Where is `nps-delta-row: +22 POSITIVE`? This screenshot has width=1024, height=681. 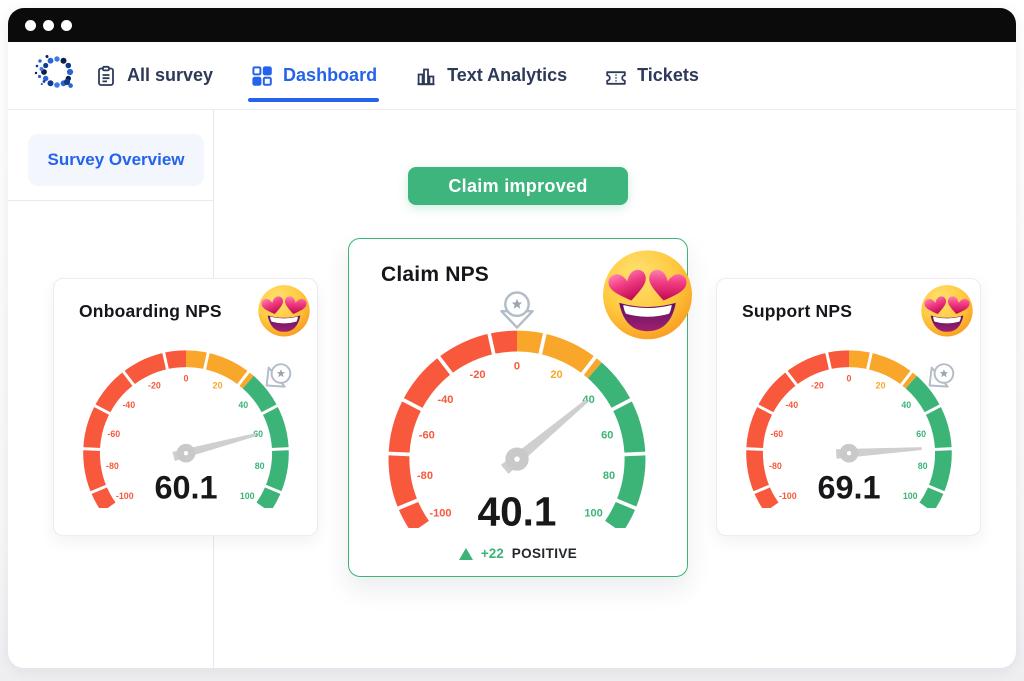 nps-delta-row: +22 POSITIVE is located at coordinates (518, 553).